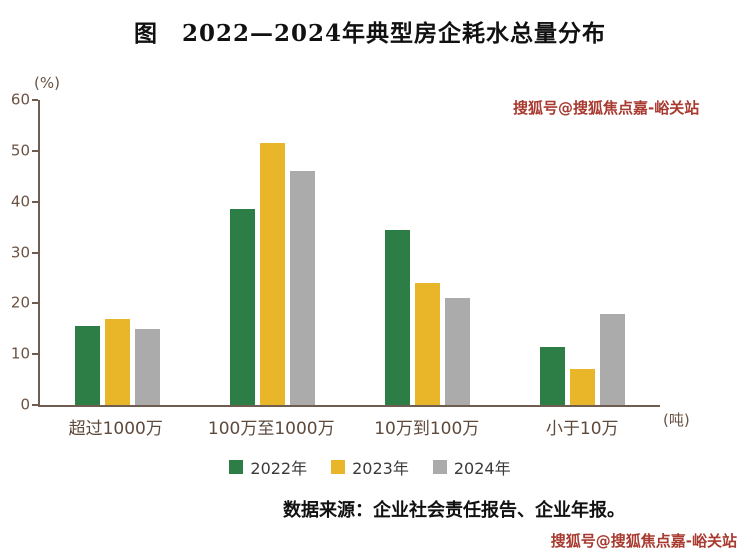 The height and width of the screenshot is (554, 740). Describe the element at coordinates (676, 420) in the screenshot. I see `x-axis-unit: (吨)` at that location.